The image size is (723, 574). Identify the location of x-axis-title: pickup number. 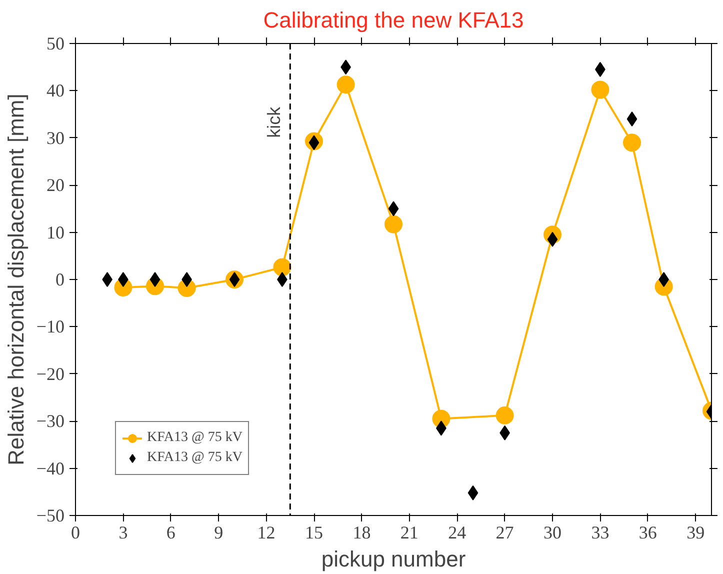
(393, 559).